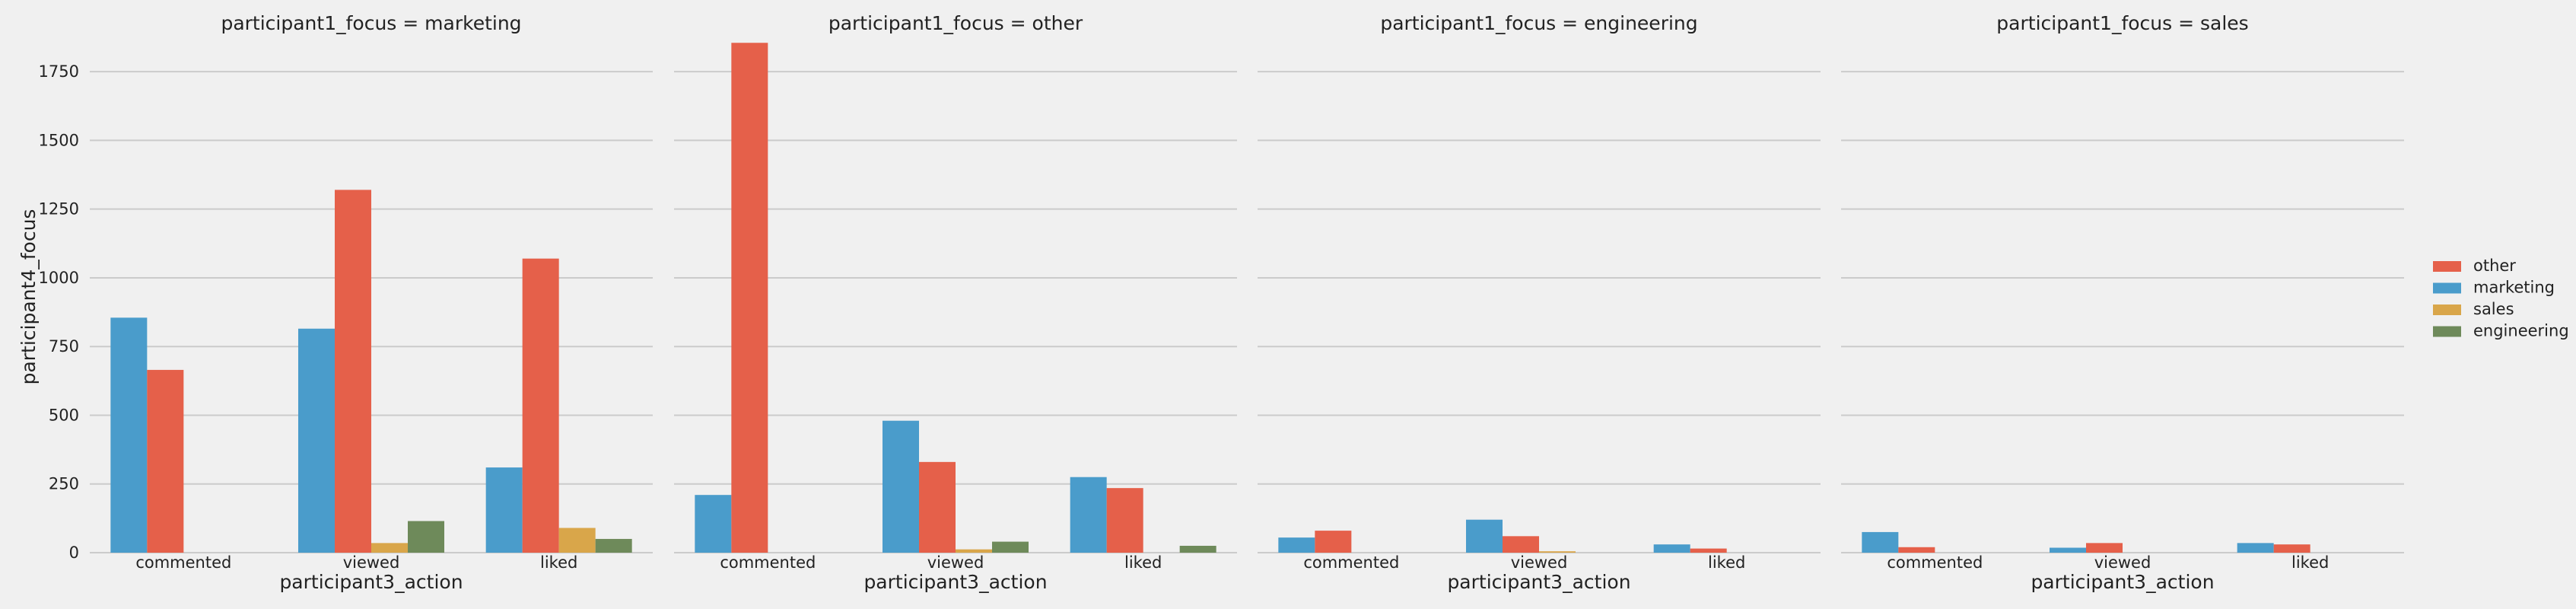 This screenshot has width=2576, height=609. Describe the element at coordinates (2494, 266) in the screenshot. I see `legend-label: other` at that location.